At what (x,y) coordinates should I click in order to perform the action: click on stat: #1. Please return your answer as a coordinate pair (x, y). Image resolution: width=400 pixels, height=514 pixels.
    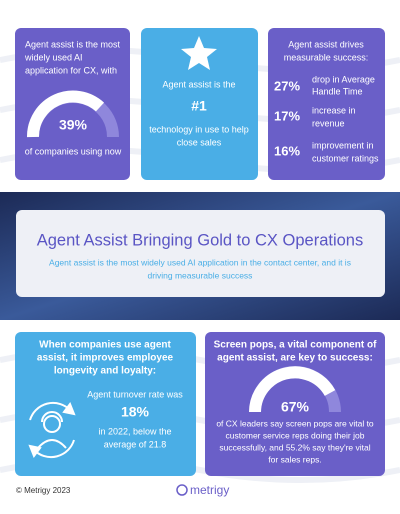
    Looking at the image, I should click on (199, 106).